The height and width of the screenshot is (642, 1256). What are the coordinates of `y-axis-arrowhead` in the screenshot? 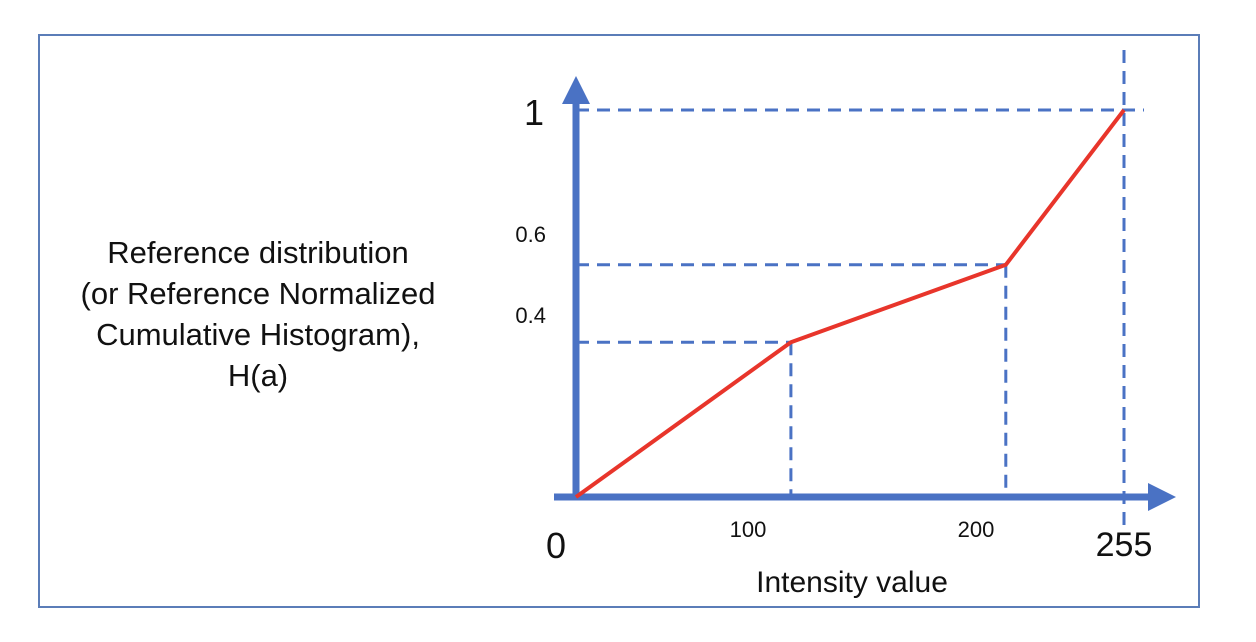 It's located at (576, 90).